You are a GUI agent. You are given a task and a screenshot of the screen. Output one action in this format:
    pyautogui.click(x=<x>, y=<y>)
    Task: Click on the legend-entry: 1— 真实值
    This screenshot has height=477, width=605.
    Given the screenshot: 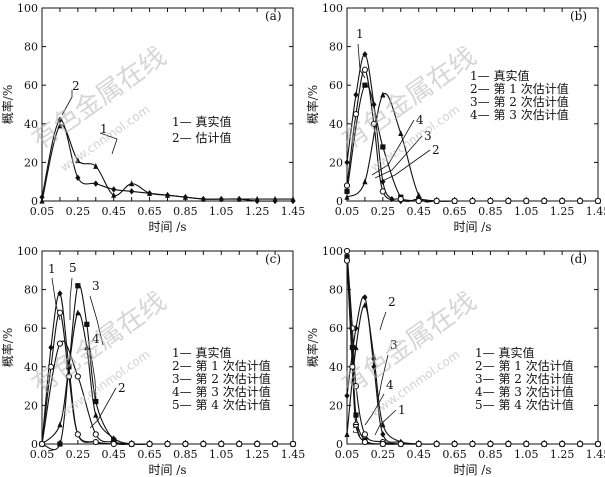 What is the action you would take?
    pyautogui.click(x=499, y=75)
    